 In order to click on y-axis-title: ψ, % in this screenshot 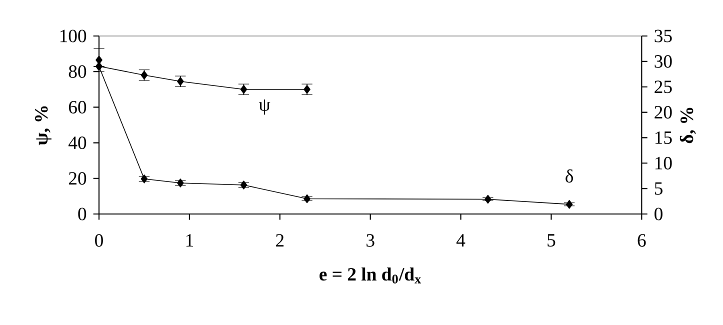, I will do `click(43, 126)`.